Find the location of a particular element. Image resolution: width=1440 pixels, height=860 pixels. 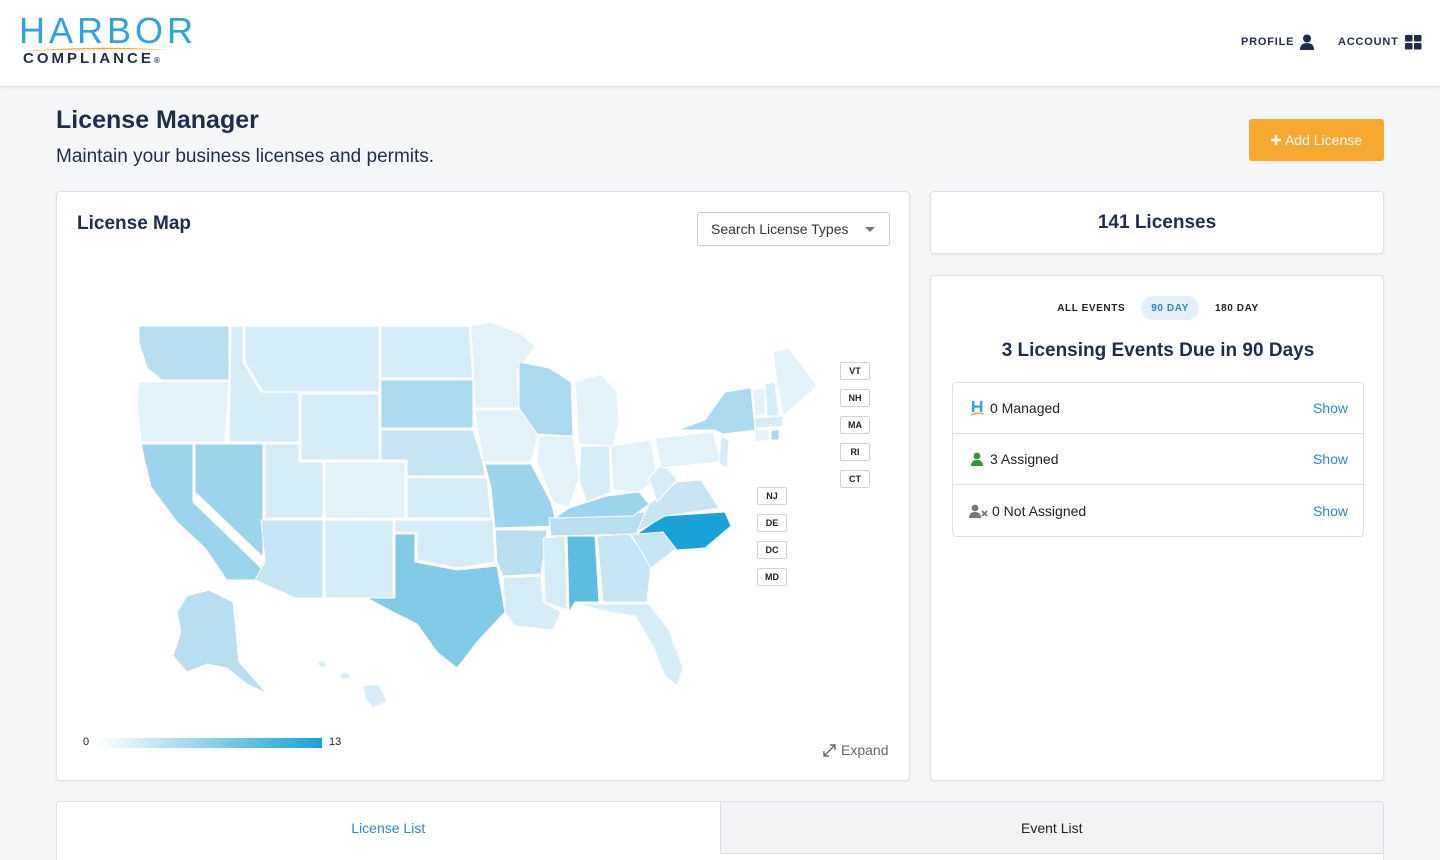

show-managed-link: Show is located at coordinates (1330, 408).